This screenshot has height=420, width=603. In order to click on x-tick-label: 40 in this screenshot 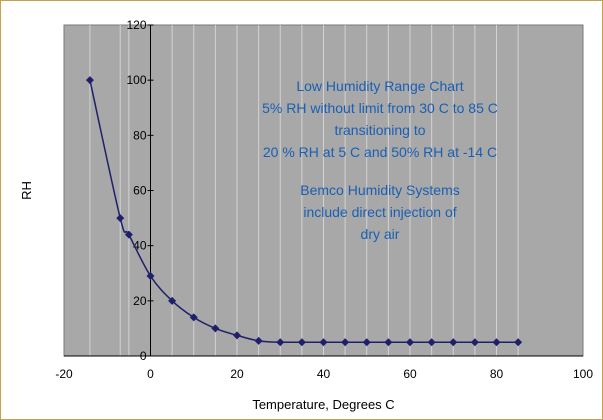, I will do `click(324, 374)`.